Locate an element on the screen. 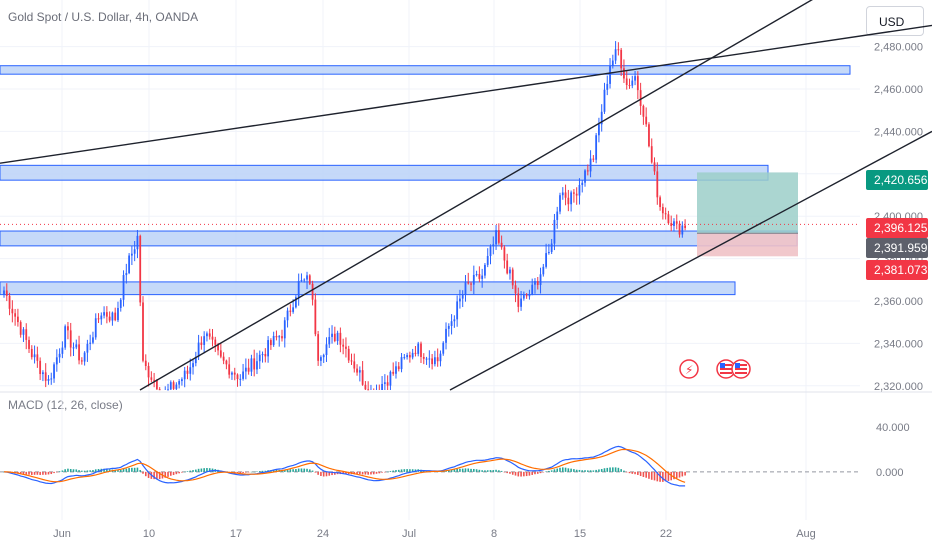 The height and width of the screenshot is (550, 932). y-tick-label: 2,440.000 is located at coordinates (898, 132).